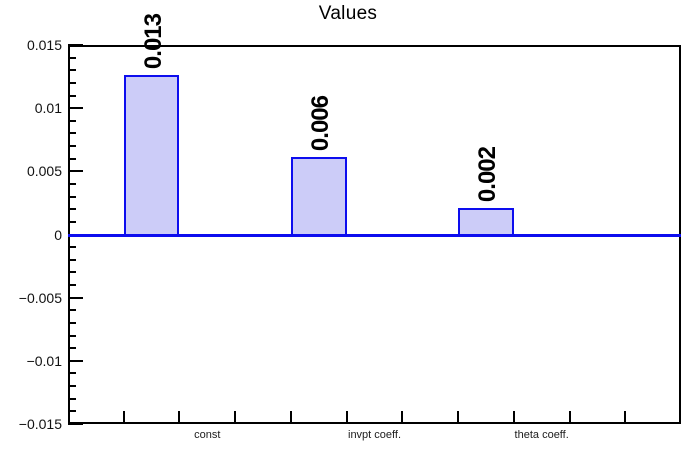  What do you see at coordinates (153, 42) in the screenshot?
I see `bar-value-label: 0.013` at bounding box center [153, 42].